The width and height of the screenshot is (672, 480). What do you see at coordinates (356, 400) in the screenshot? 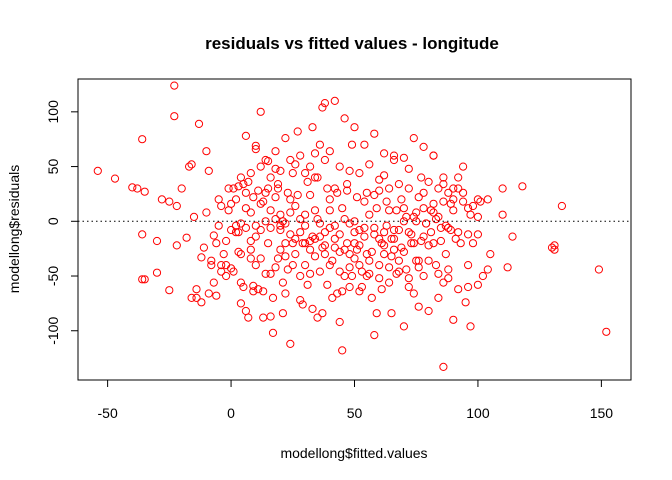
I see `x-axis: -50 0 50 100 150` at bounding box center [356, 400].